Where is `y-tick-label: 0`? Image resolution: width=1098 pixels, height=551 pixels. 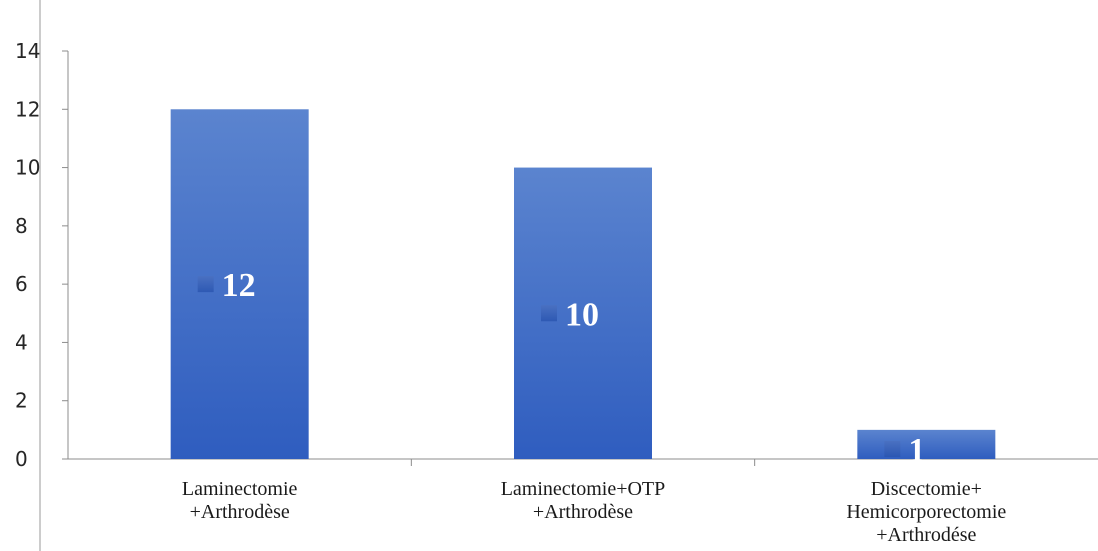 y-tick-label: 0 is located at coordinates (21, 459).